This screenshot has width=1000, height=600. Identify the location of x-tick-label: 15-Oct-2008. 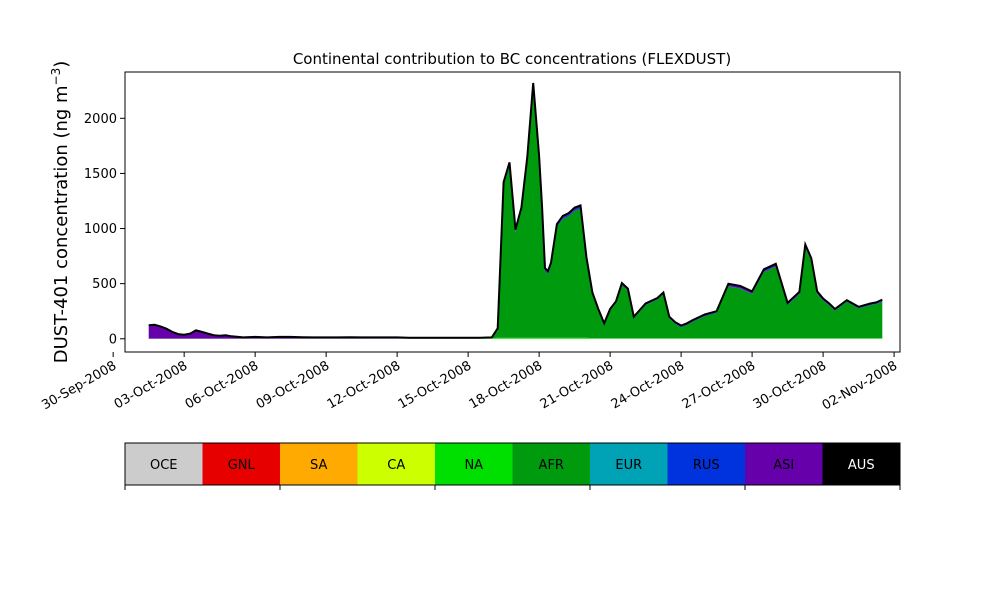
(435, 385).